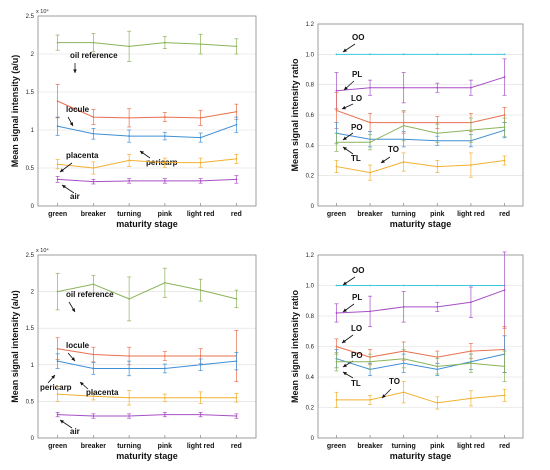 This screenshot has width=550, height=470. What do you see at coordinates (310, 177) in the screenshot?
I see `y-tick-label: 0.2` at bounding box center [310, 177].